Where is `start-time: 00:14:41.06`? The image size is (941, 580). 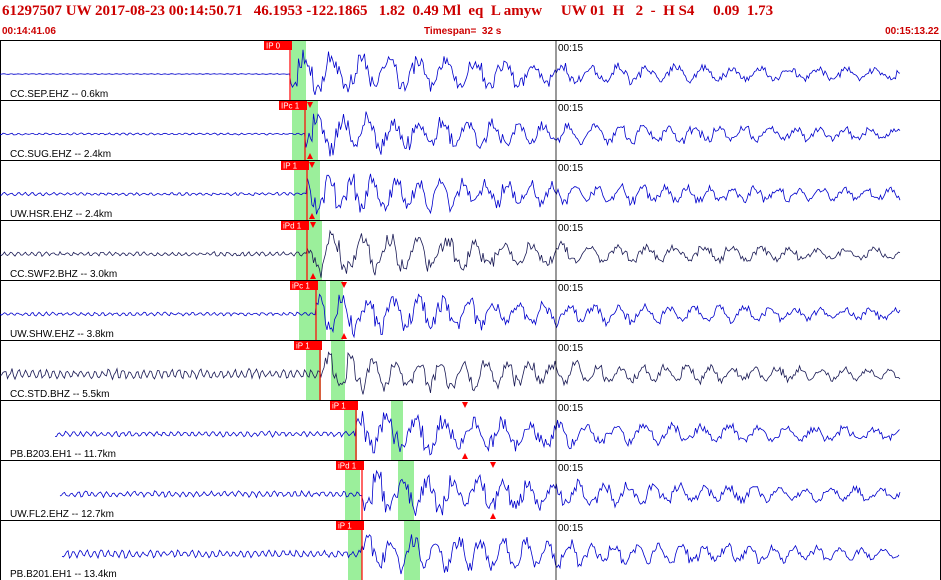
start-time: 00:14:41.06 is located at coordinates (29, 31).